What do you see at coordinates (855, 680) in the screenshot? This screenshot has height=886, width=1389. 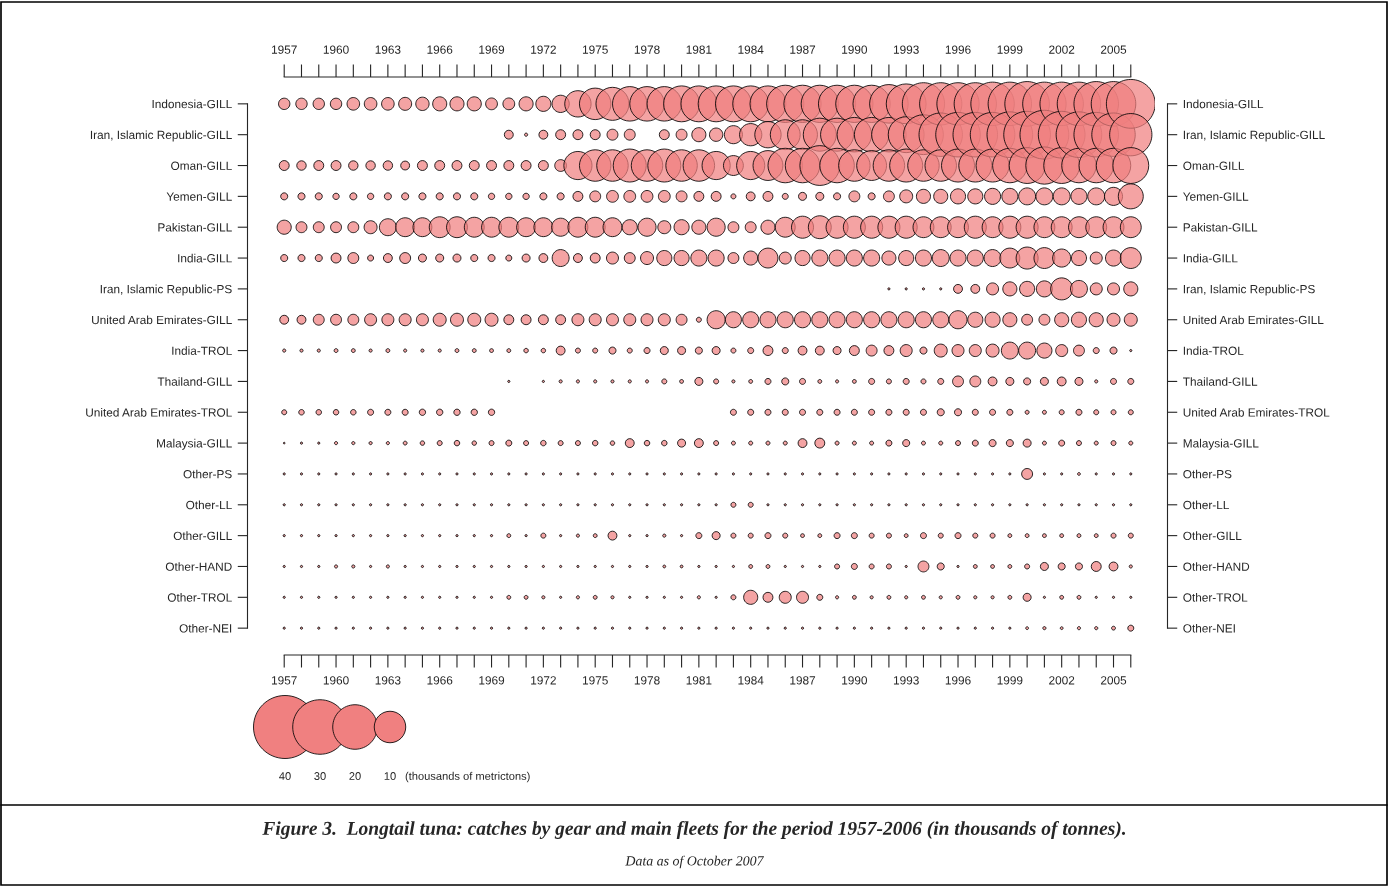 I see `x-tick-label: 1990` at bounding box center [855, 680].